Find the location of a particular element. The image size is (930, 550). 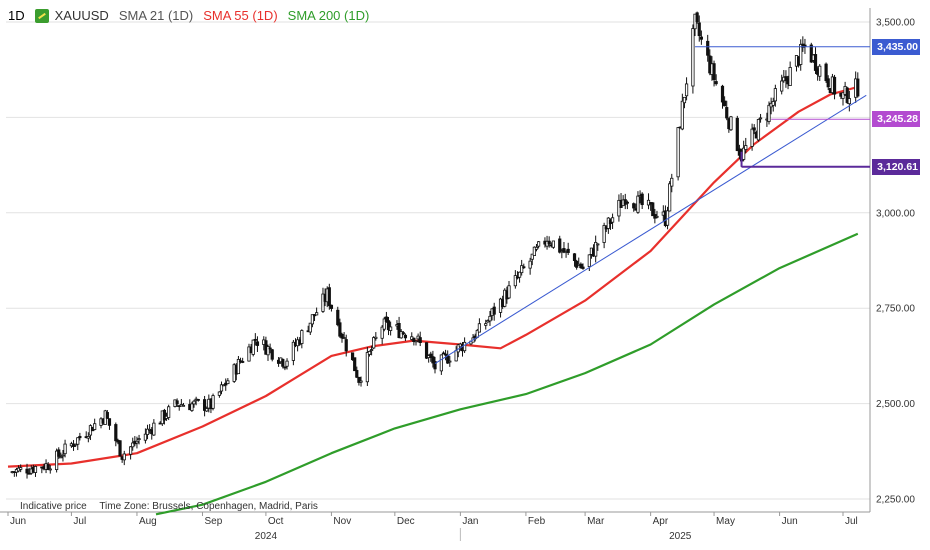

x-tick-label: Mar is located at coordinates (596, 521).